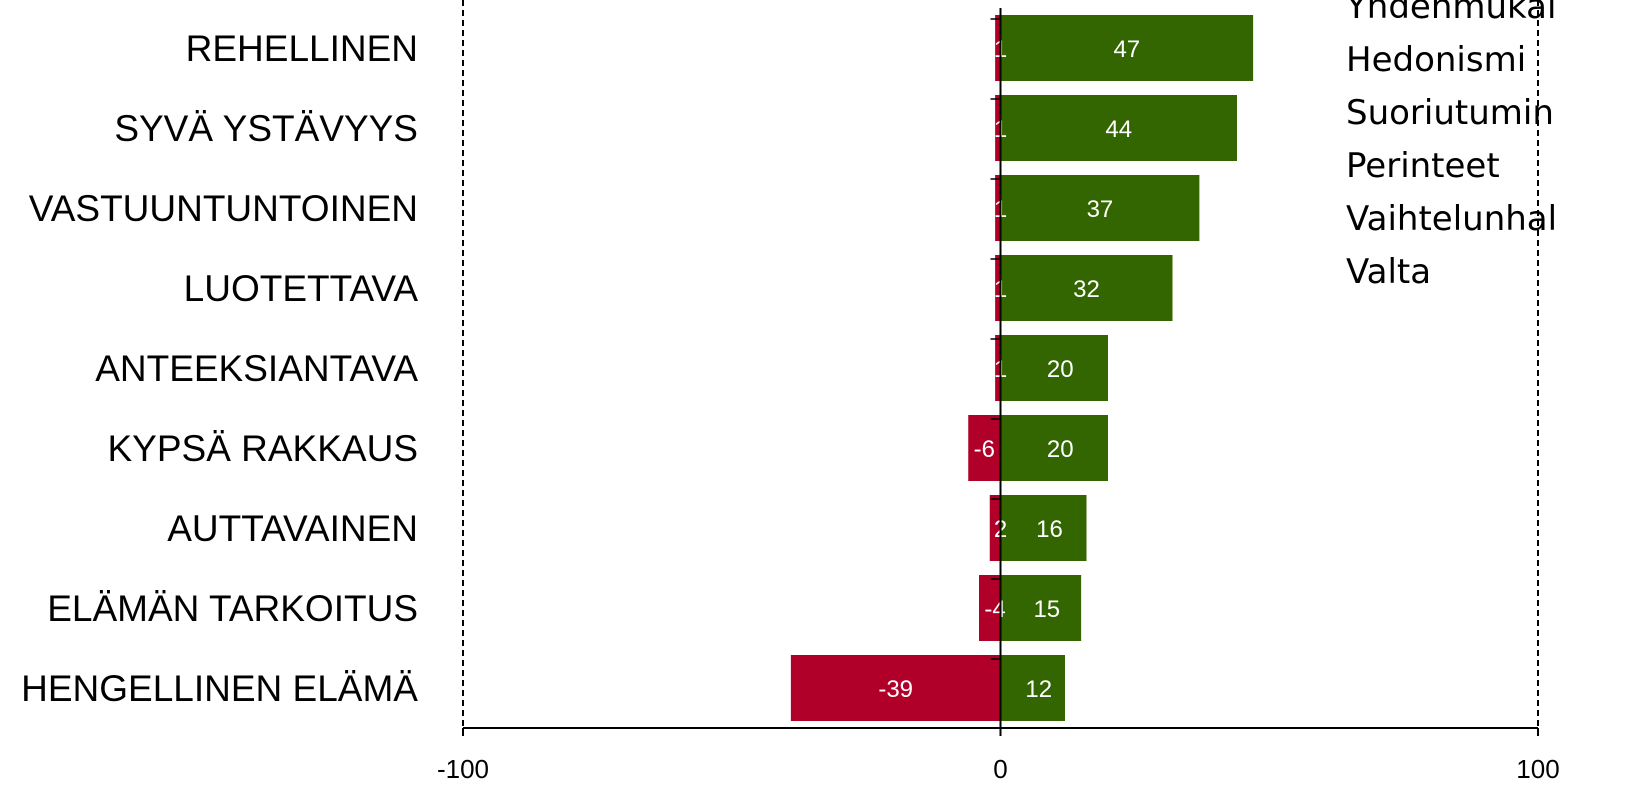  What do you see at coordinates (1388, 272) in the screenshot?
I see `legend-item: Valta` at bounding box center [1388, 272].